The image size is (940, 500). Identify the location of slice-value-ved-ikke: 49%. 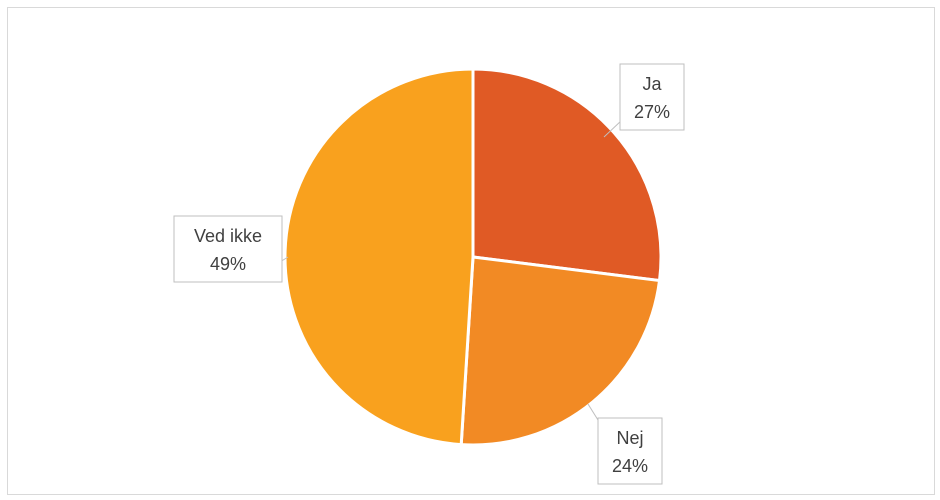
(228, 264).